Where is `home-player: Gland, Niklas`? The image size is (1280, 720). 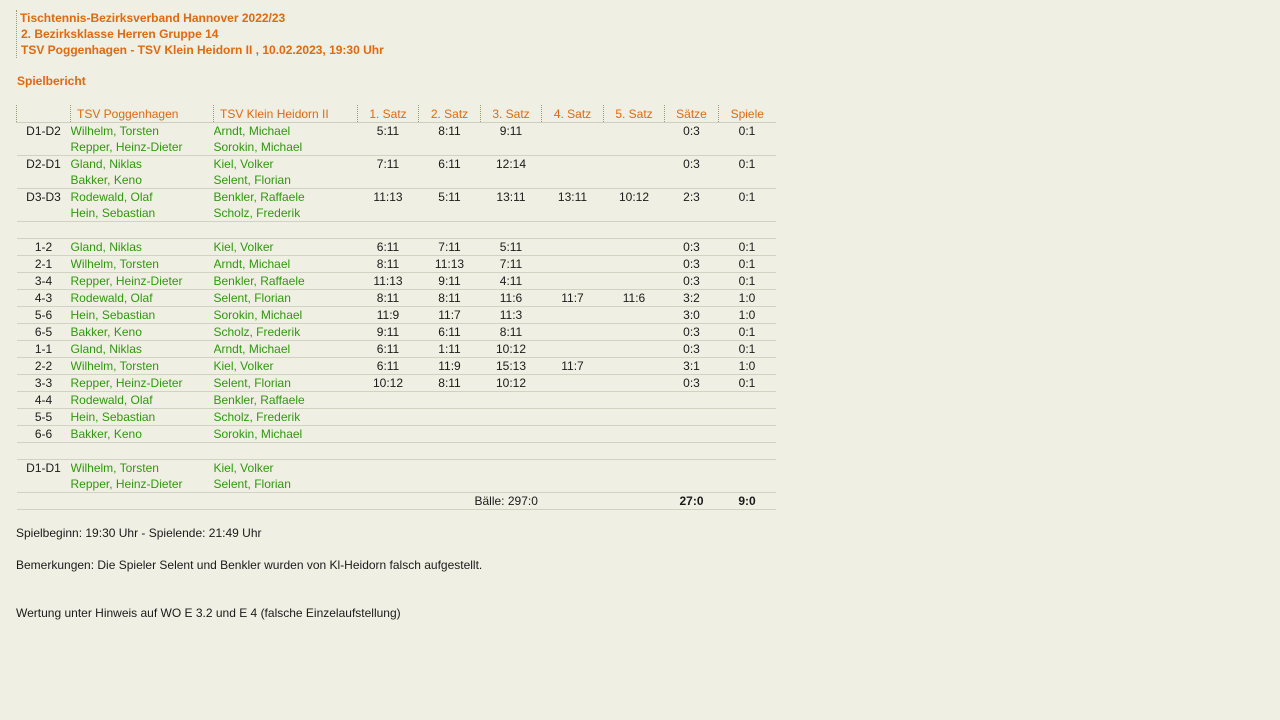
home-player: Gland, Niklas is located at coordinates (142, 247).